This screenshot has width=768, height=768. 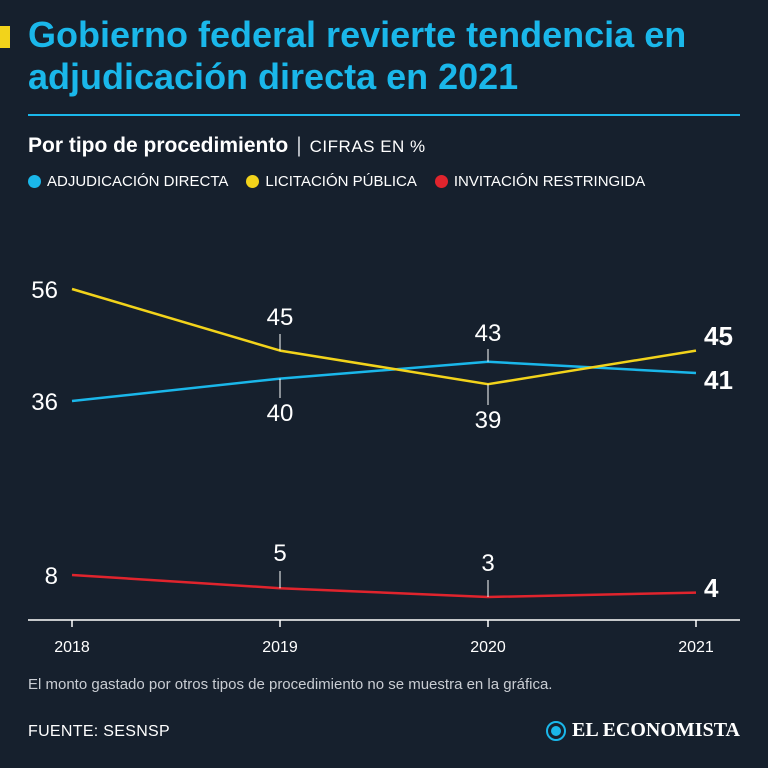 I want to click on data-label-invitacion-2020: 3, so click(x=487, y=563).